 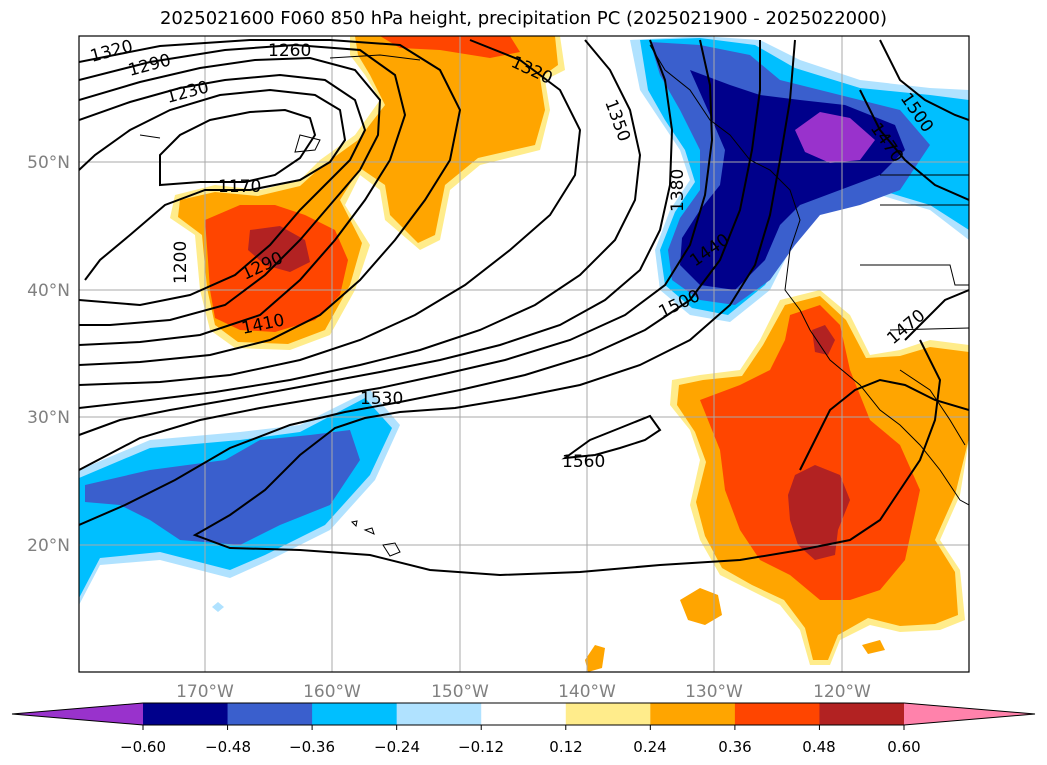 I want to click on north-pacific-positive-region-red, so click(x=276, y=268).